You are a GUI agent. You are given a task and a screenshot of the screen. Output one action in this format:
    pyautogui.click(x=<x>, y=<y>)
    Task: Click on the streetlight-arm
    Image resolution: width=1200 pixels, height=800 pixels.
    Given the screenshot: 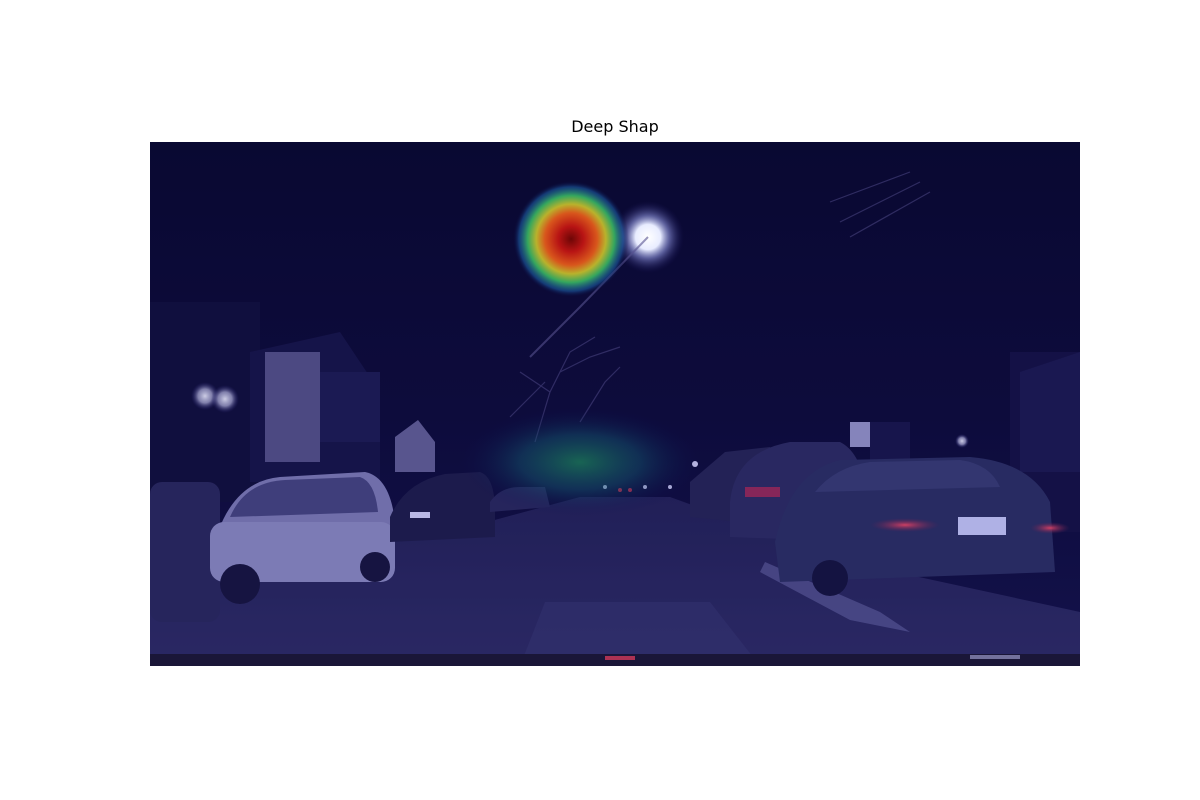 What is the action you would take?
    pyautogui.click(x=589, y=297)
    